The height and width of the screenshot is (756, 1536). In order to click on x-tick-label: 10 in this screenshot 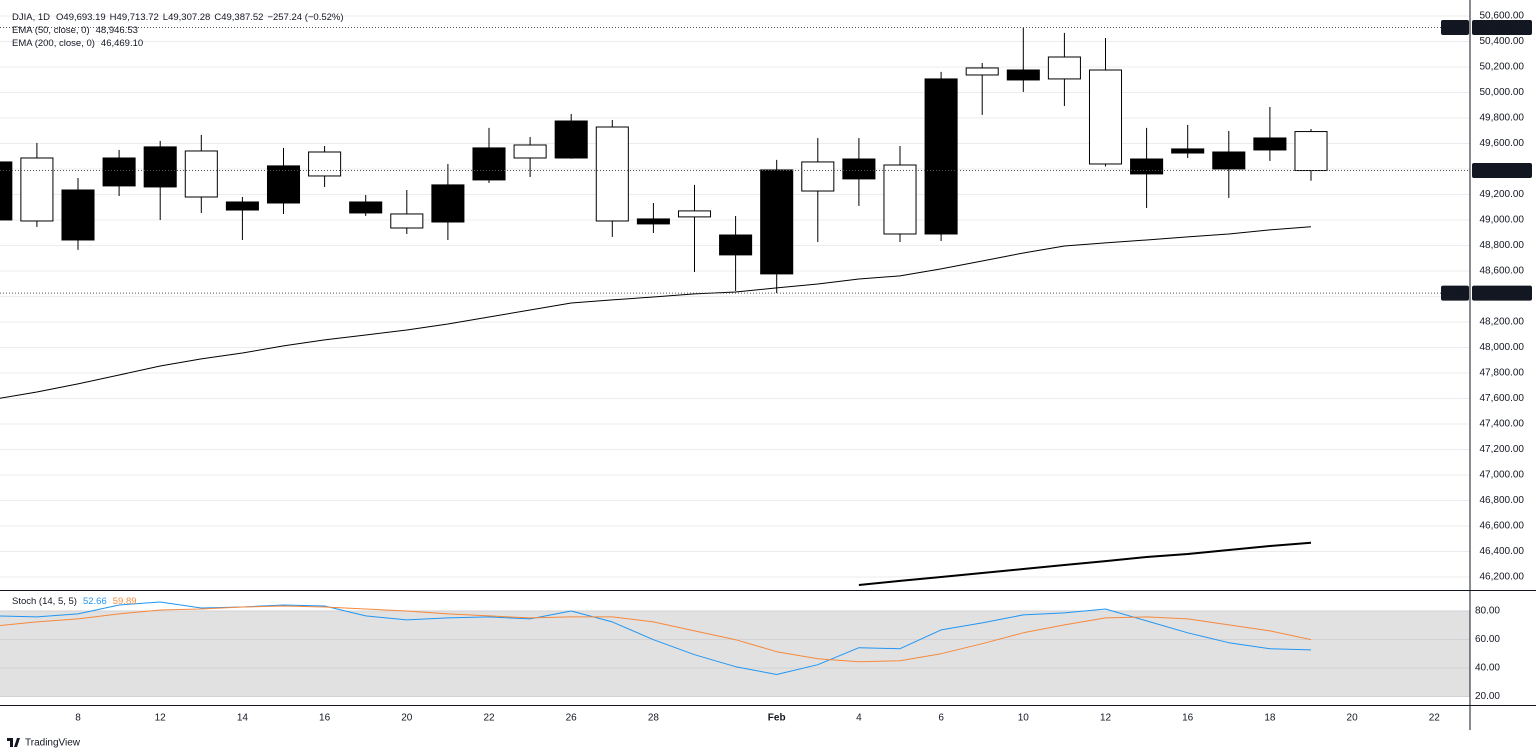, I will do `click(1024, 718)`.